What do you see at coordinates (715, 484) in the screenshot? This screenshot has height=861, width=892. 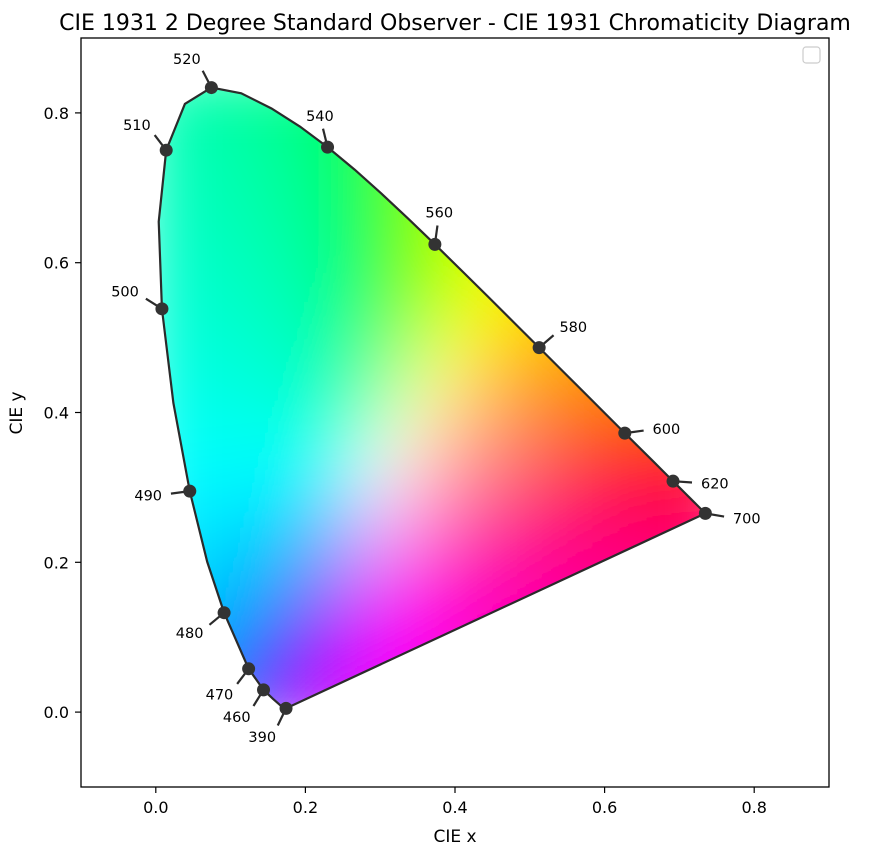 I see `wavelength-label-620: 620` at bounding box center [715, 484].